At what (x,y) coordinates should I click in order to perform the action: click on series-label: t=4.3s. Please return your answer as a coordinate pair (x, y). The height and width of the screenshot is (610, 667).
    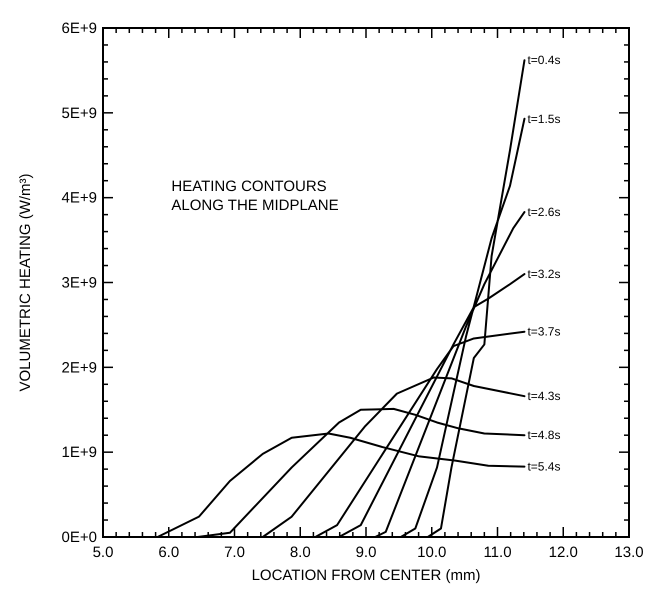
    Looking at the image, I should click on (543, 396).